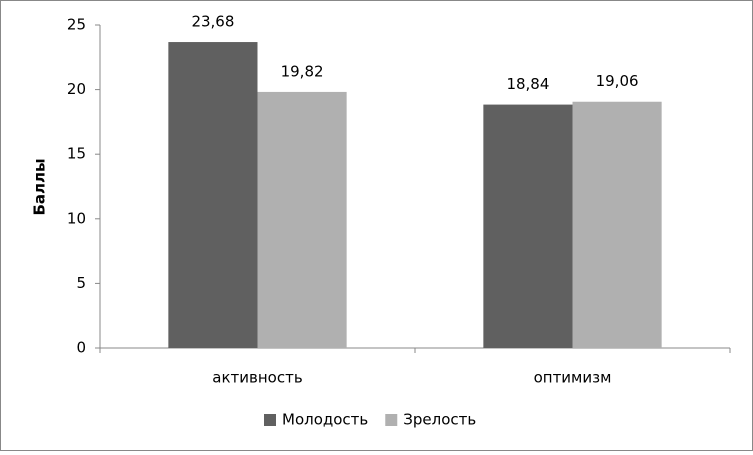  What do you see at coordinates (527, 84) in the screenshot?
I see `value-label: 18,84` at bounding box center [527, 84].